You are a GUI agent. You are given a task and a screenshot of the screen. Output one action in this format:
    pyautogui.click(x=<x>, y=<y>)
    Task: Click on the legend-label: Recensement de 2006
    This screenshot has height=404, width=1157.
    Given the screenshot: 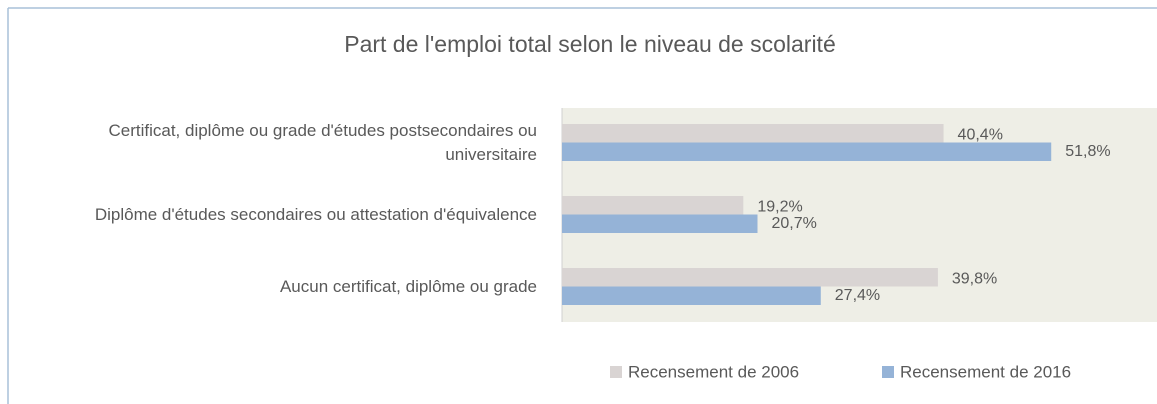 What is the action you would take?
    pyautogui.click(x=713, y=371)
    